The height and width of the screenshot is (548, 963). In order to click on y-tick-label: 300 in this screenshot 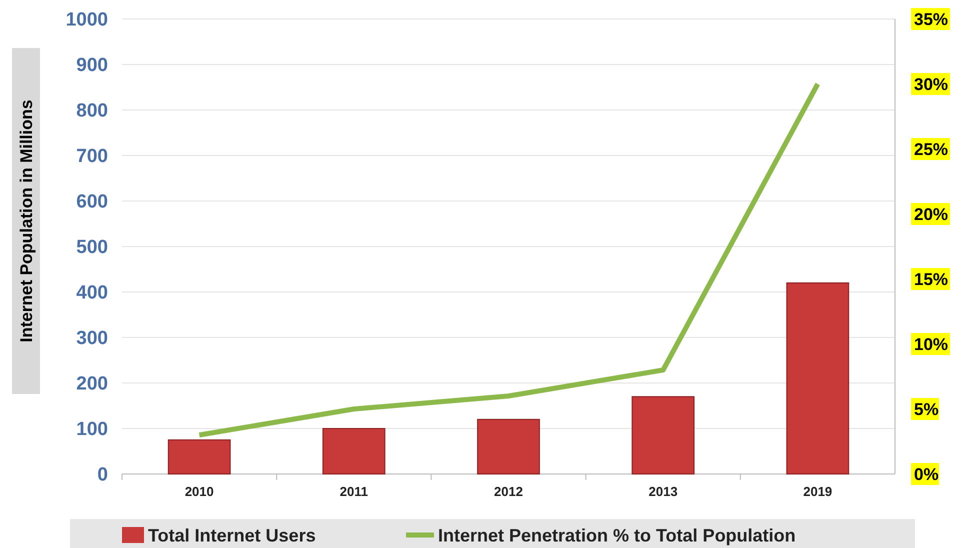, I will do `click(92, 339)`.